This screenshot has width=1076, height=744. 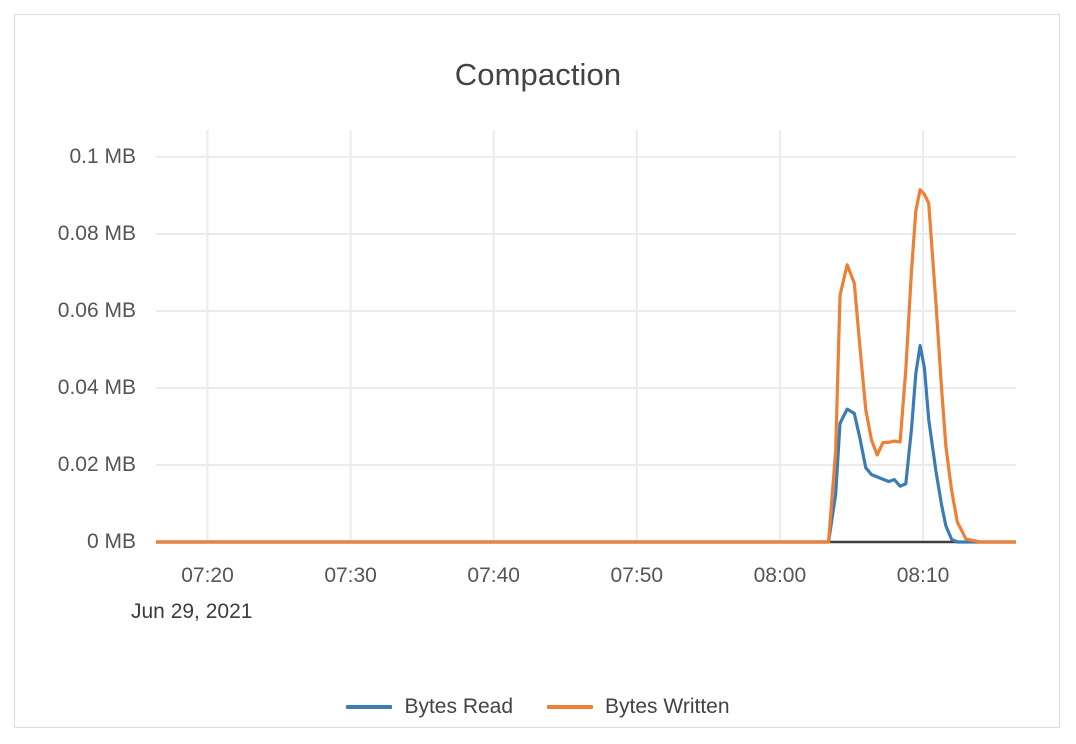 What do you see at coordinates (637, 575) in the screenshot?
I see `x-axis-tick-label: 07:50` at bounding box center [637, 575].